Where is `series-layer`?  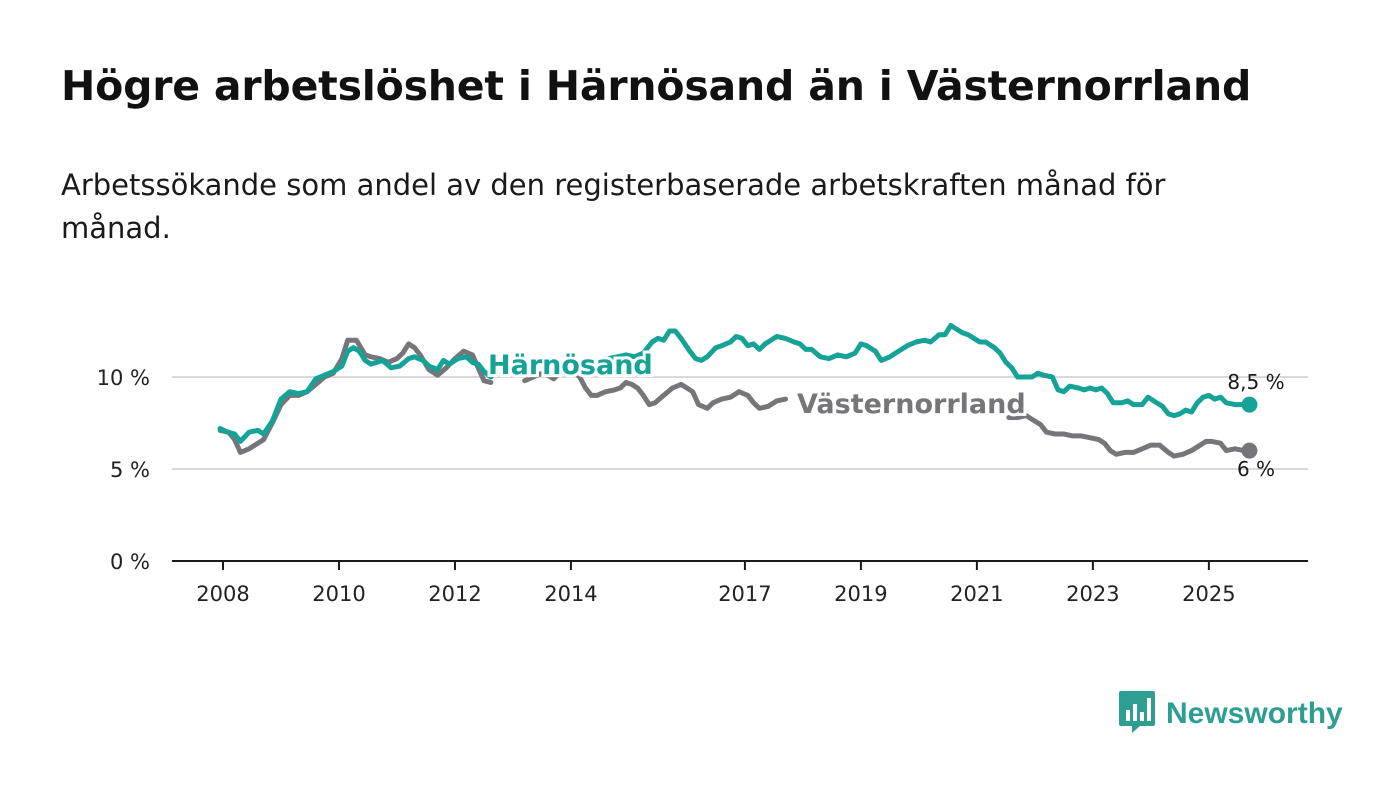 series-layer is located at coordinates (737, 391).